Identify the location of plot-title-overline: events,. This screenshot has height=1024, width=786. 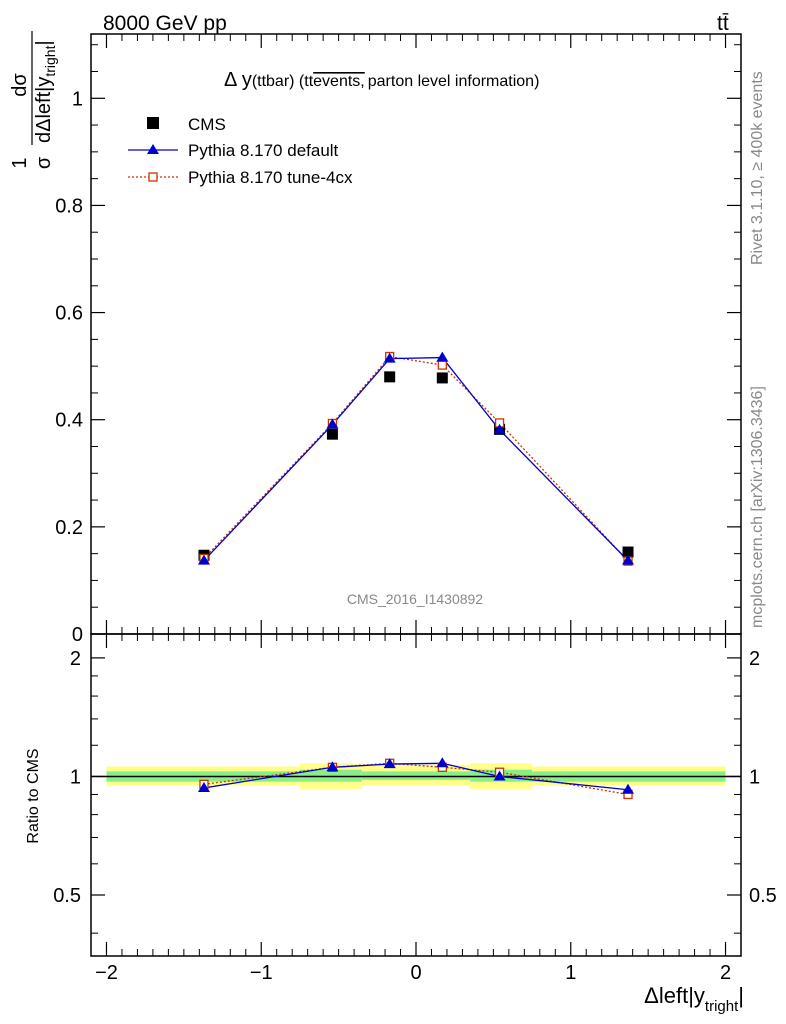
(339, 81).